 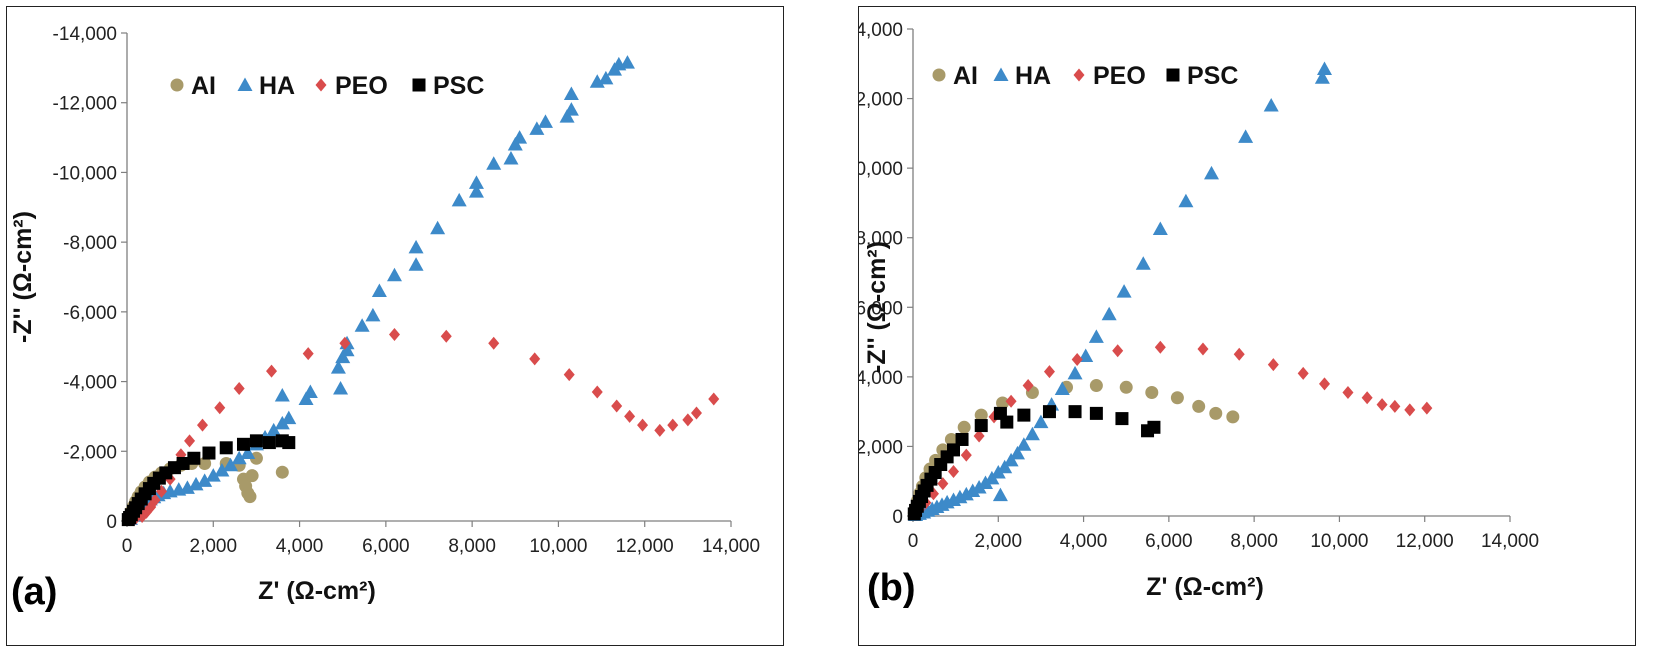 What do you see at coordinates (1205, 587) in the screenshot?
I see `x-axis-title-b: Z' (Ω-cm²)` at bounding box center [1205, 587].